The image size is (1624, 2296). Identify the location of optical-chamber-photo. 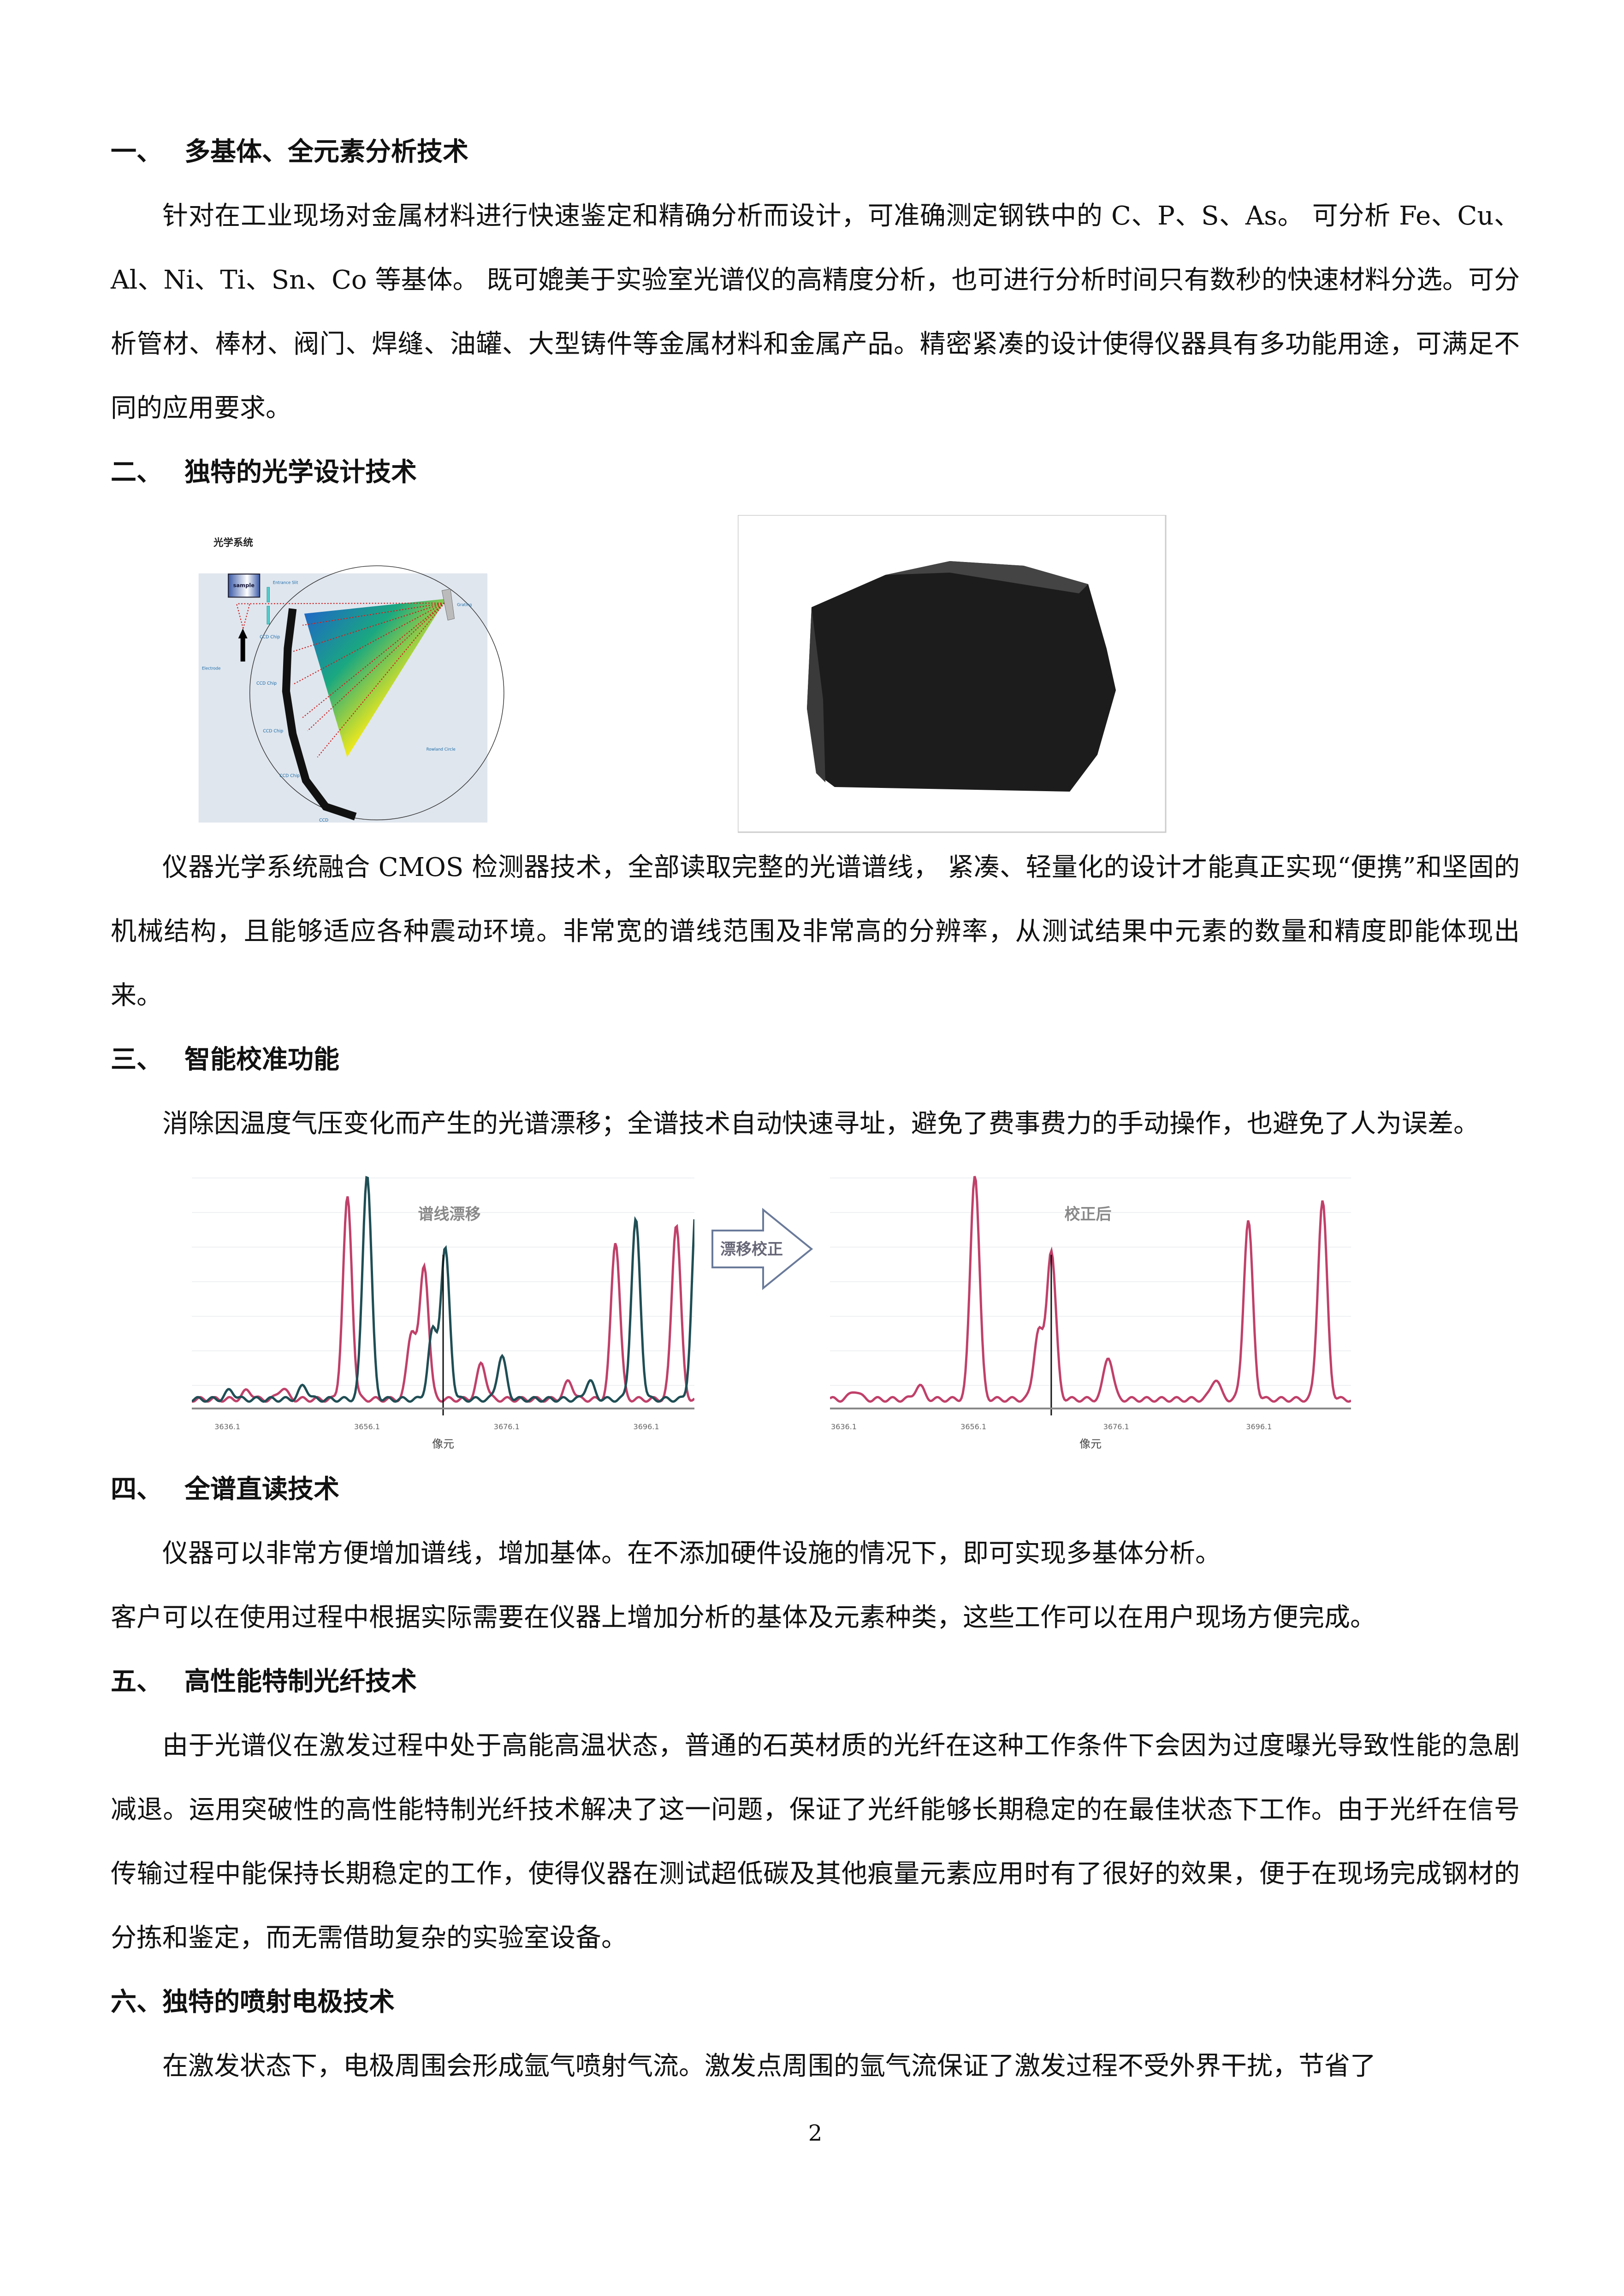
(953, 674).